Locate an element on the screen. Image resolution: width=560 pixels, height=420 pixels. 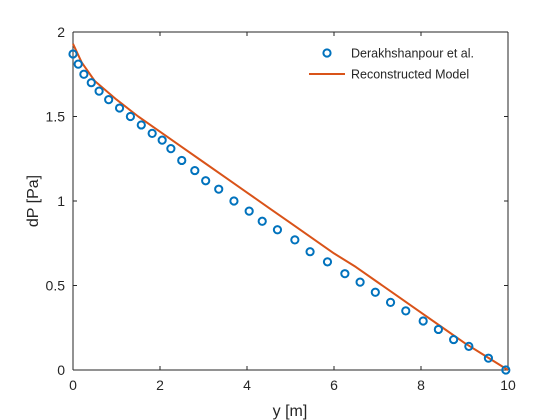
legend: Derakhshanpour et al. Reconstructed Model is located at coordinates (391, 64).